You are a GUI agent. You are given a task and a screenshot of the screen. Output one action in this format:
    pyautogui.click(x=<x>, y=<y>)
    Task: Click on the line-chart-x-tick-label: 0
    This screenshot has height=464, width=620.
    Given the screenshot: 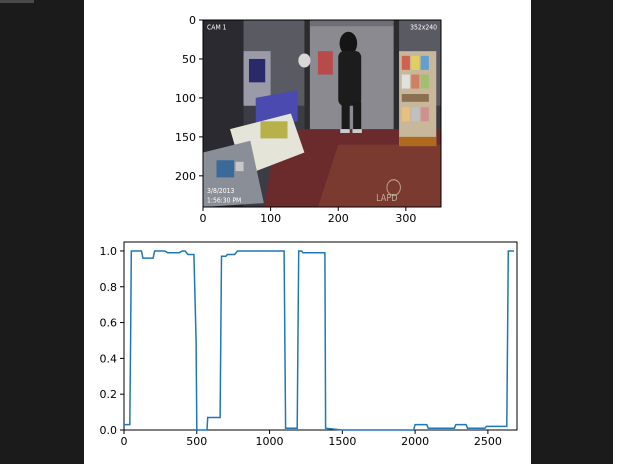 What is the action you would take?
    pyautogui.click(x=124, y=441)
    